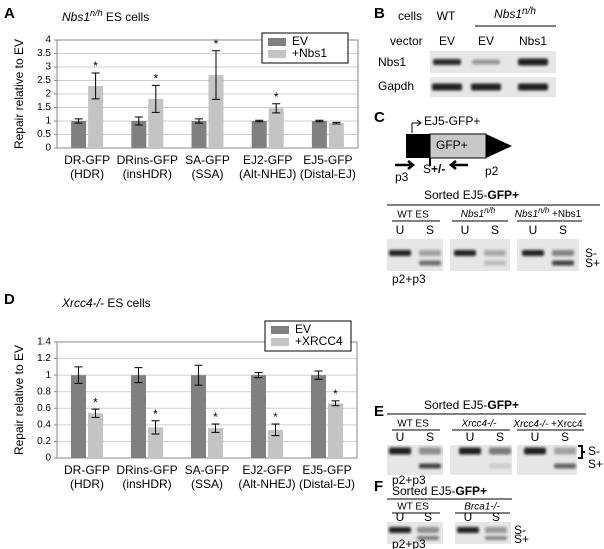  Describe the element at coordinates (96, 13) in the screenshot. I see `chart-title: n/h` at that location.